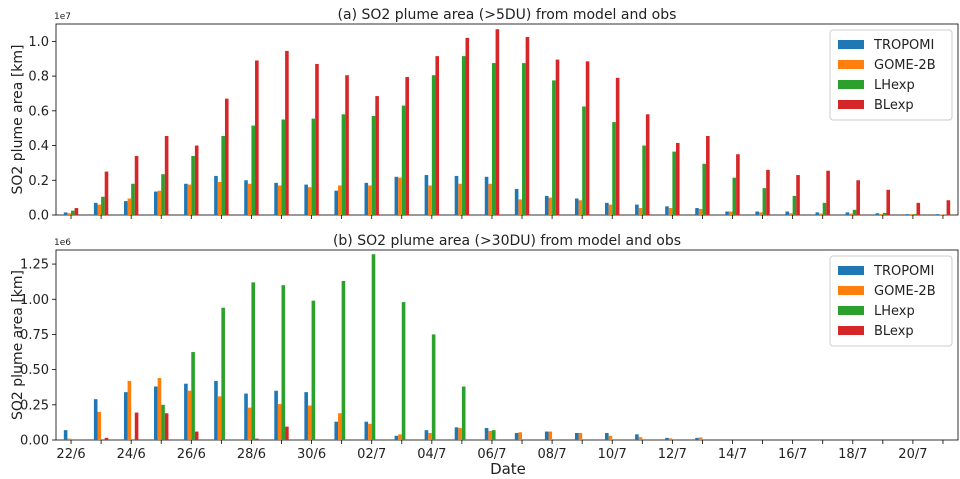  I want to click on y-tick-label: 0.75, so click(34, 335).